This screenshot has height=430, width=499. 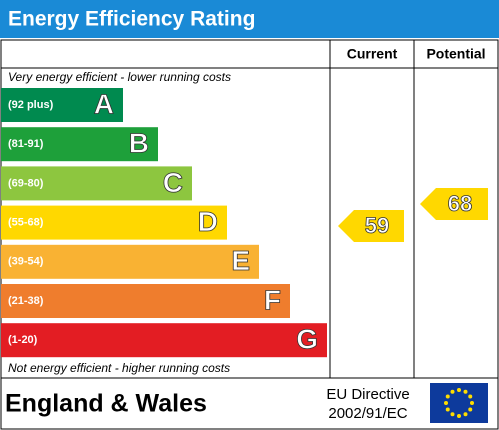 I want to click on band-range: (39-54), so click(x=26, y=262).